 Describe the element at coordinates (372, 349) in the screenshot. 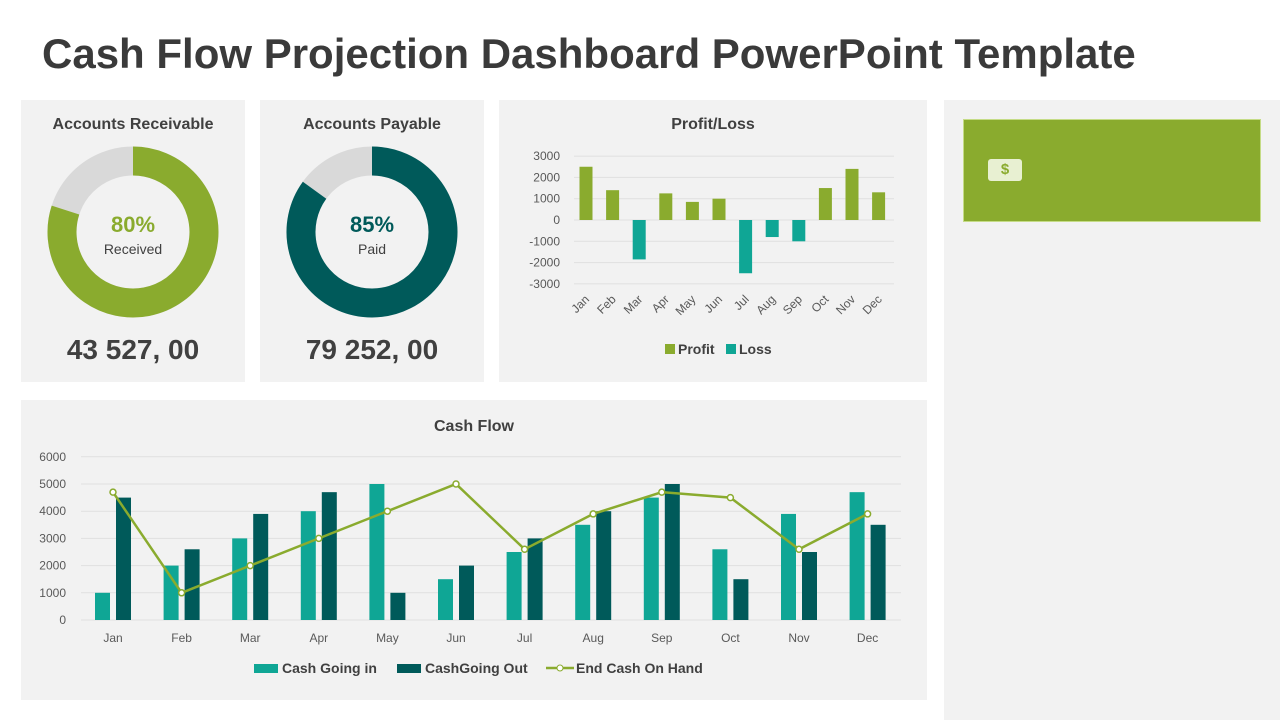

I see `payable-amount: 79 252, 00` at that location.